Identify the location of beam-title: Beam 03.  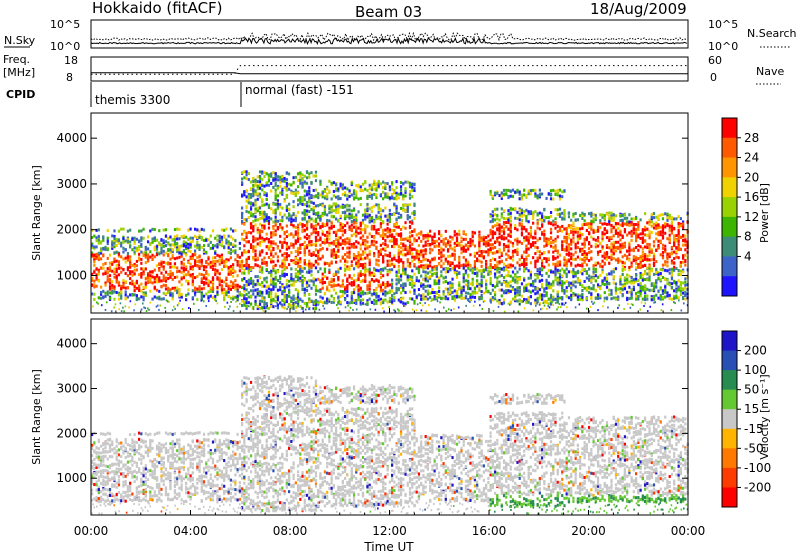
(388, 12).